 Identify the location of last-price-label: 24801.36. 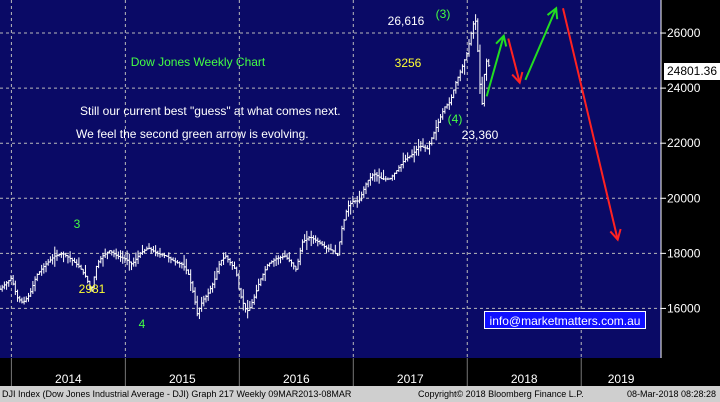
(692, 71).